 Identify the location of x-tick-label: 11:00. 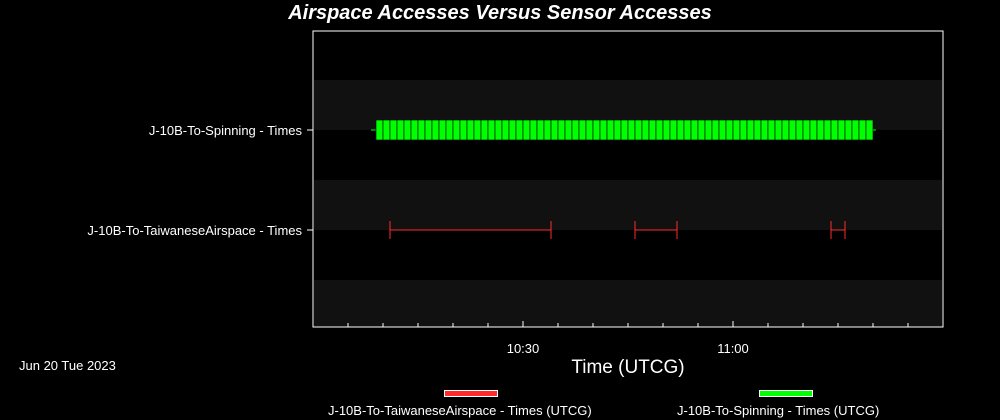
(733, 348).